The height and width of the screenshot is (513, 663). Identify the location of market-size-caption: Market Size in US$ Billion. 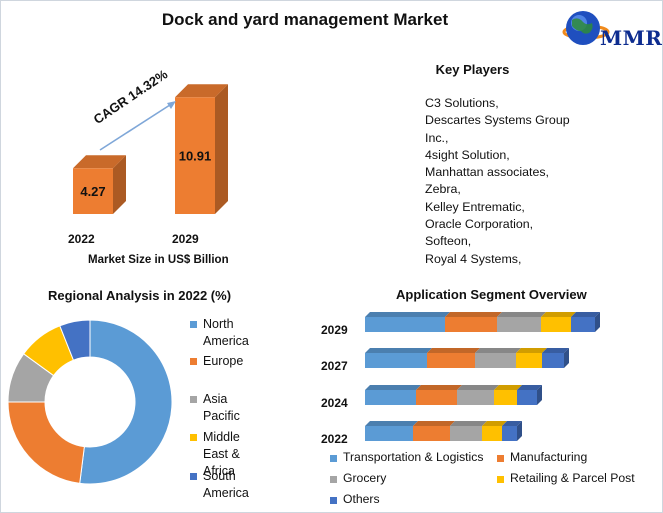
(158, 260).